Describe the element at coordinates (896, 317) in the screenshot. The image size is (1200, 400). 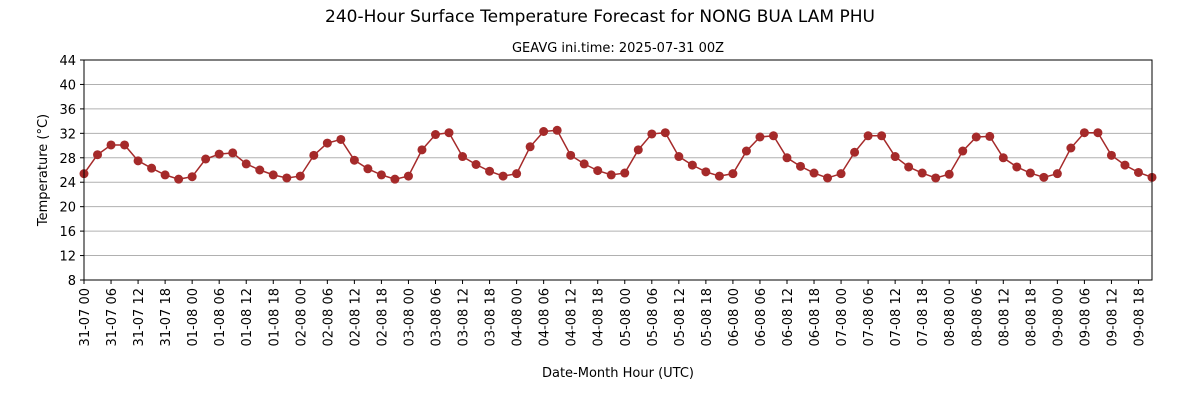
I see `x-tick-label: 07-08 12` at that location.